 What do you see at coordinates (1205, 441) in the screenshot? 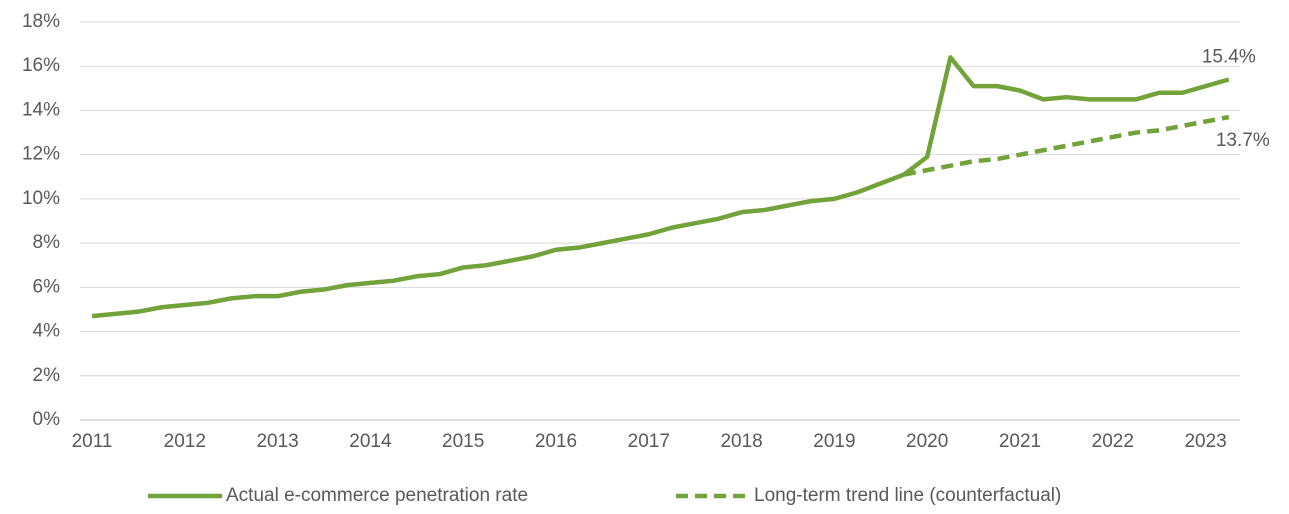
I see `x-tick-label: 2023` at bounding box center [1205, 441].